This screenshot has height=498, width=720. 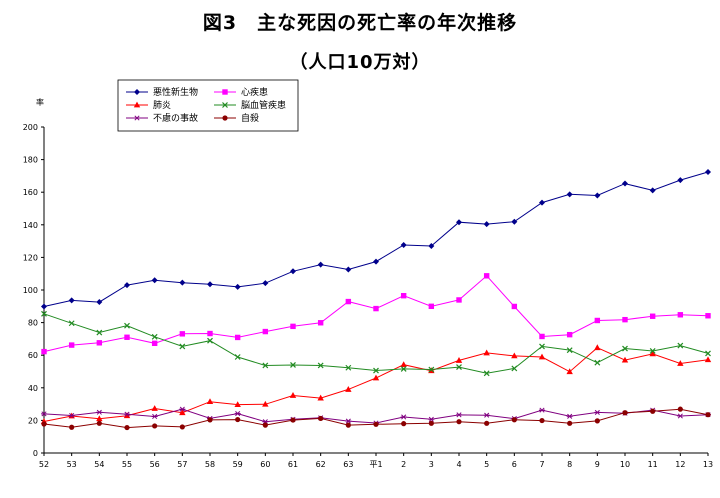 I want to click on legend-swatch-marker, so click(x=225, y=118).